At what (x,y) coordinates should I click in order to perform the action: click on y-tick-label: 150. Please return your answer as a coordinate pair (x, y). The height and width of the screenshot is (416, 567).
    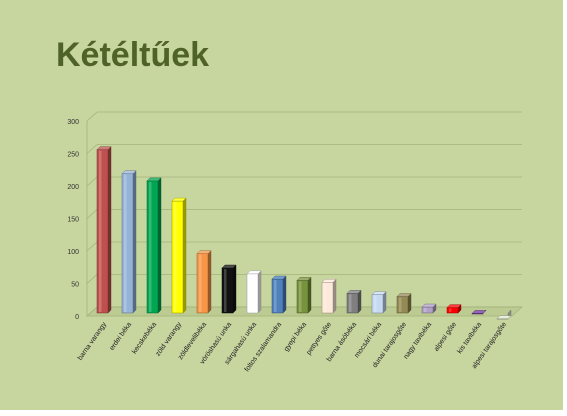
    Looking at the image, I should click on (73, 220).